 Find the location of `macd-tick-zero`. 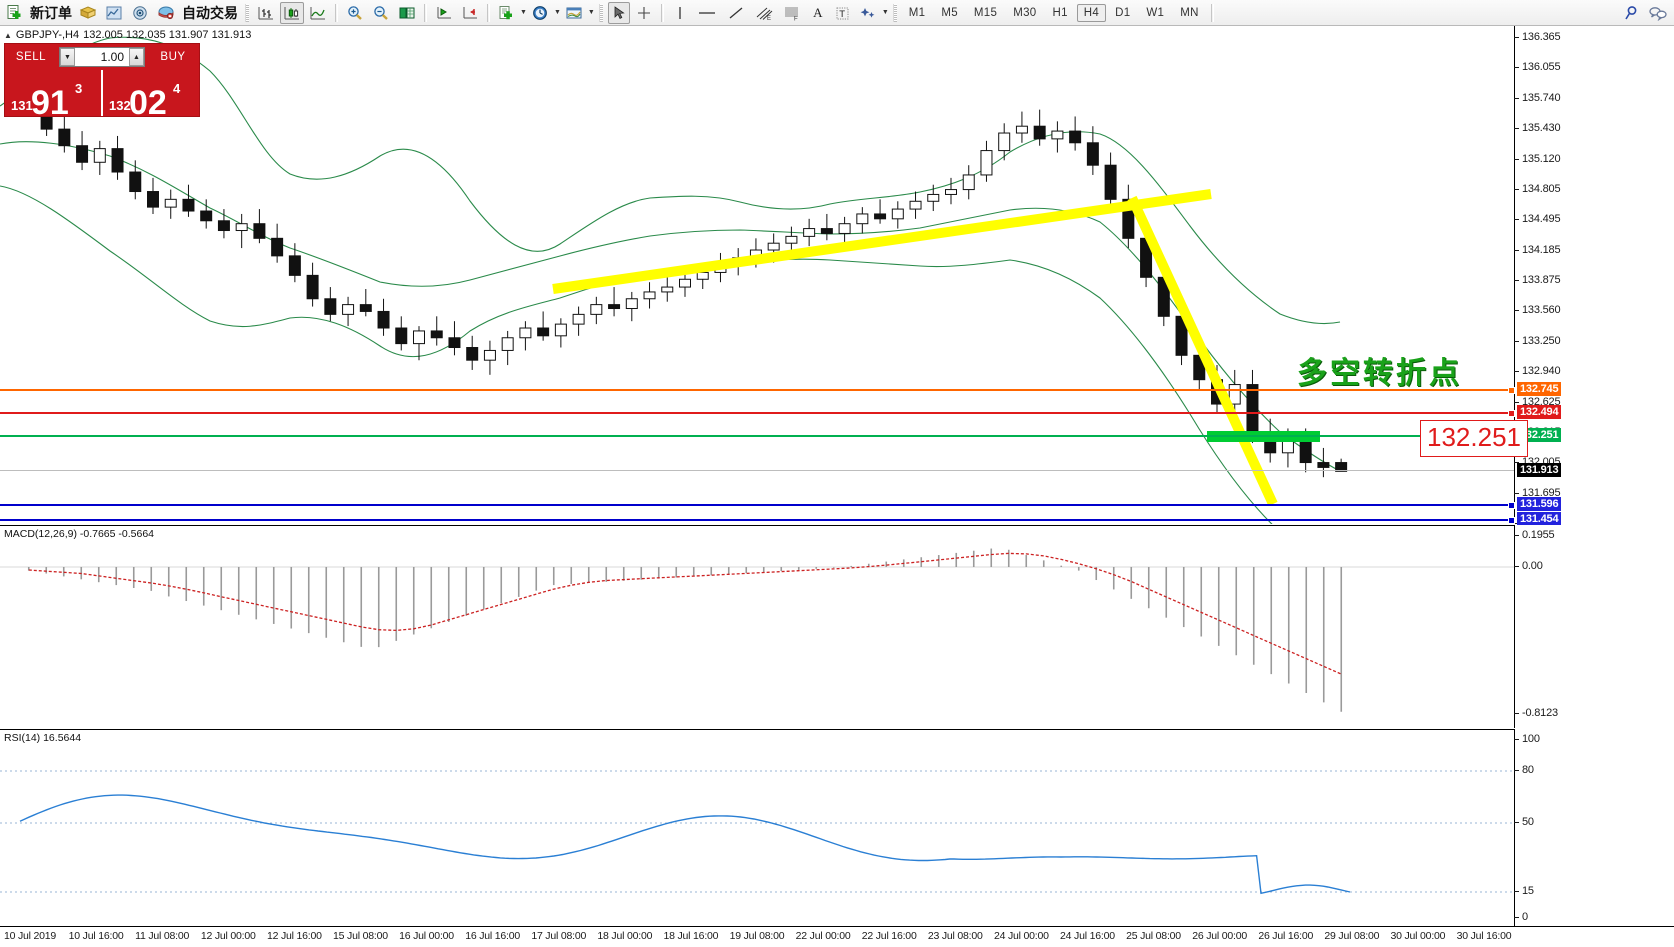

macd-tick-zero is located at coordinates (1516, 566).